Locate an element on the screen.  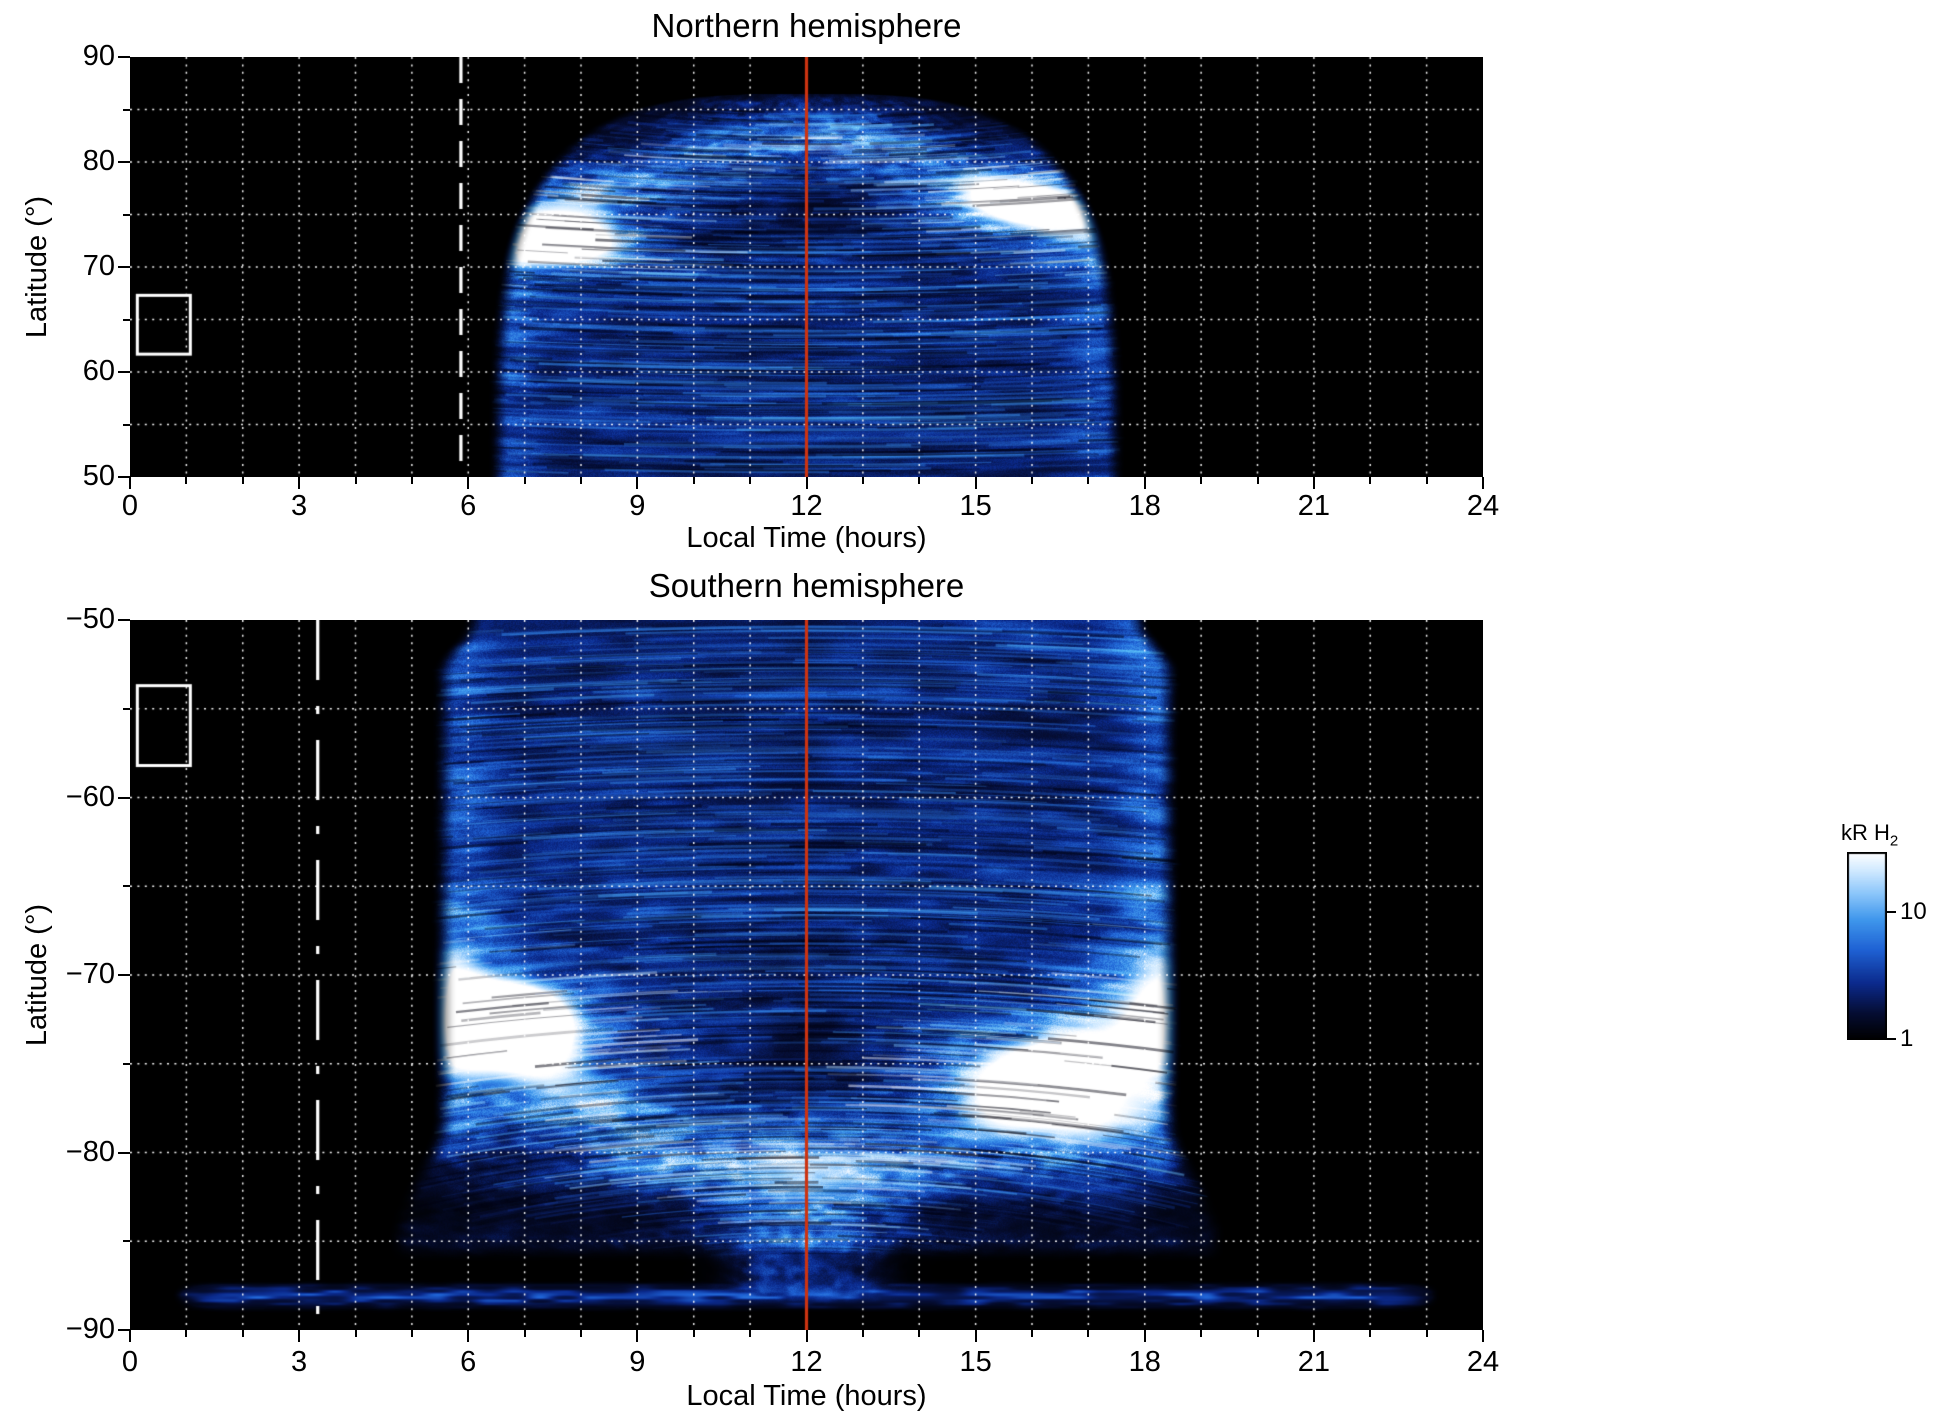
colorbar-tick-label: 10 is located at coordinates (1913, 912).